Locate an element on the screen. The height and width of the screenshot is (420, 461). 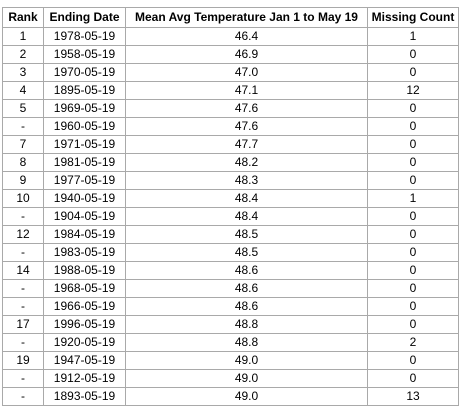
table-row: -1966-05-19 48.6 0 is located at coordinates (231, 307).